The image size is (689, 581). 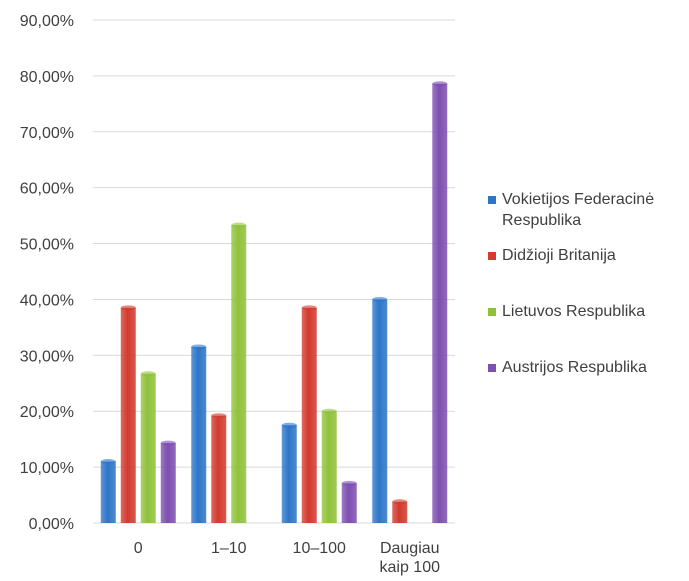 I want to click on x-tick-label: Daugiau, so click(x=410, y=548).